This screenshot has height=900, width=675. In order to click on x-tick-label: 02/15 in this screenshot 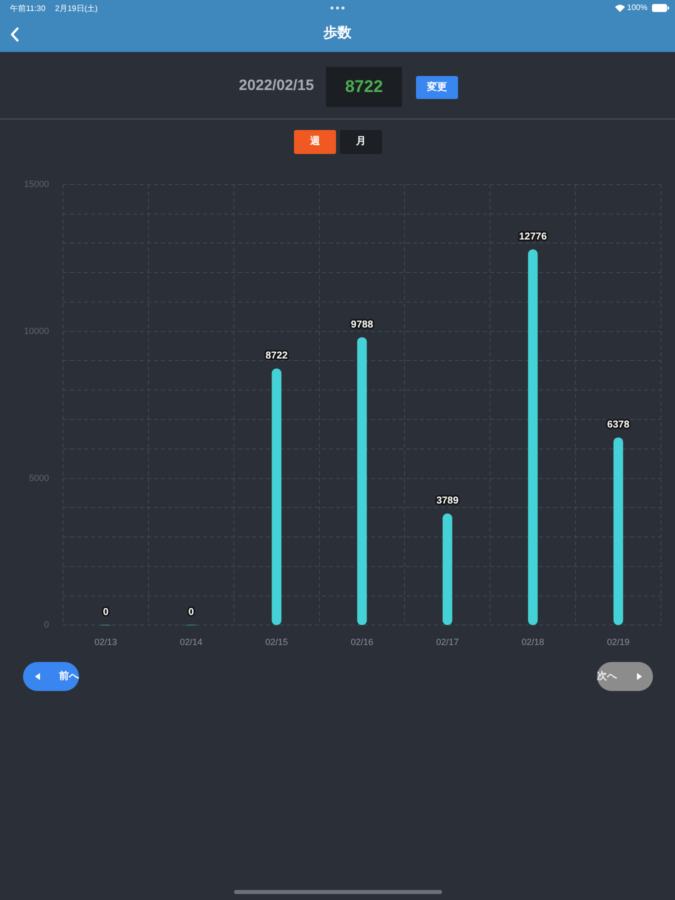, I will do `click(276, 642)`.